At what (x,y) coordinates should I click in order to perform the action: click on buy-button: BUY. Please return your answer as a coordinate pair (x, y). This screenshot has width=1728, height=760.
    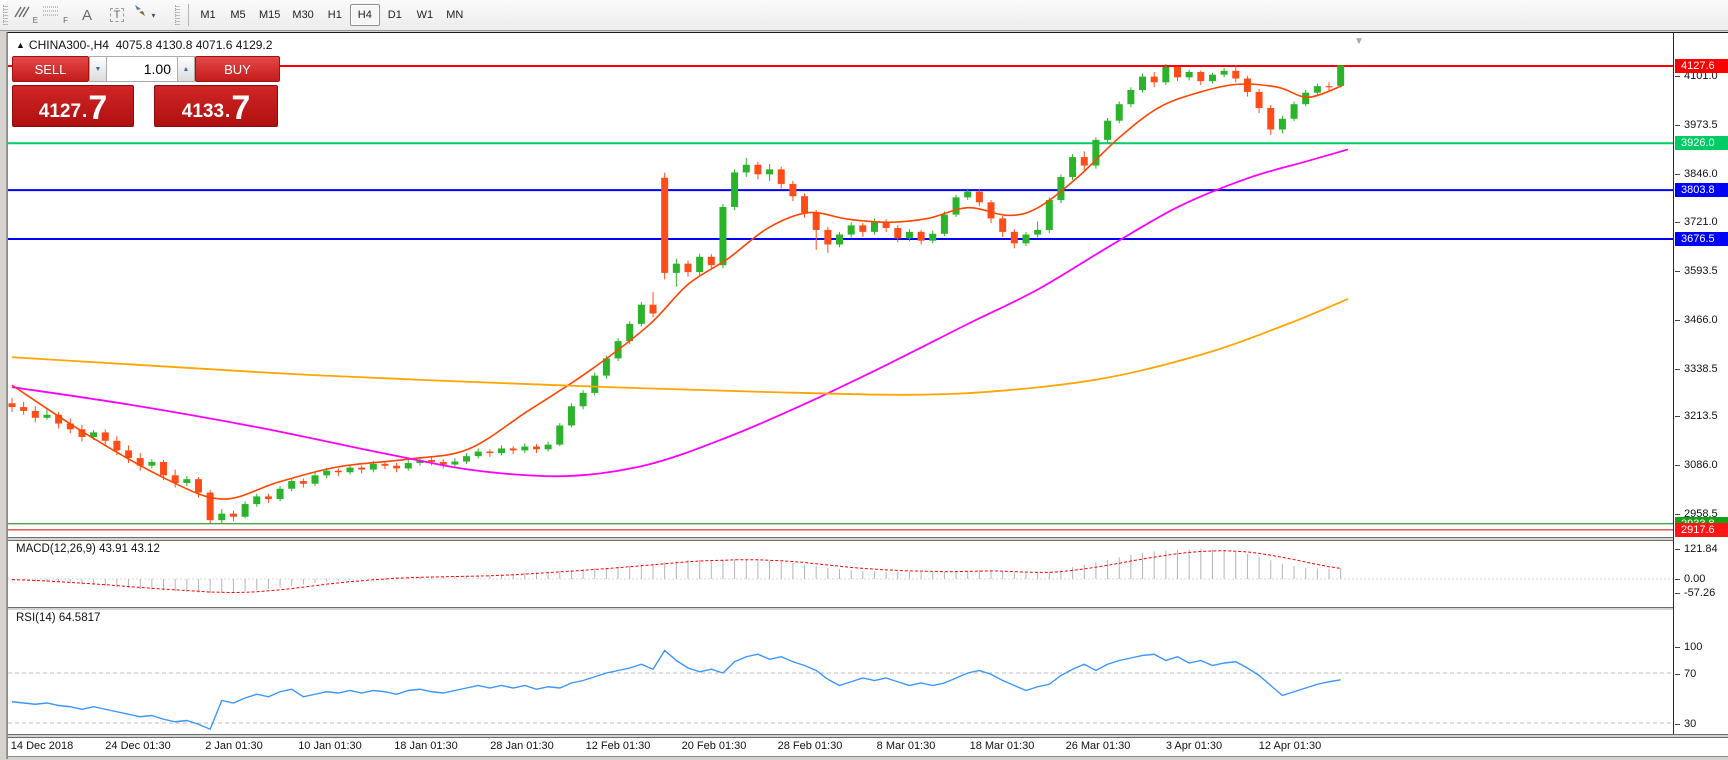
    Looking at the image, I should click on (237, 69).